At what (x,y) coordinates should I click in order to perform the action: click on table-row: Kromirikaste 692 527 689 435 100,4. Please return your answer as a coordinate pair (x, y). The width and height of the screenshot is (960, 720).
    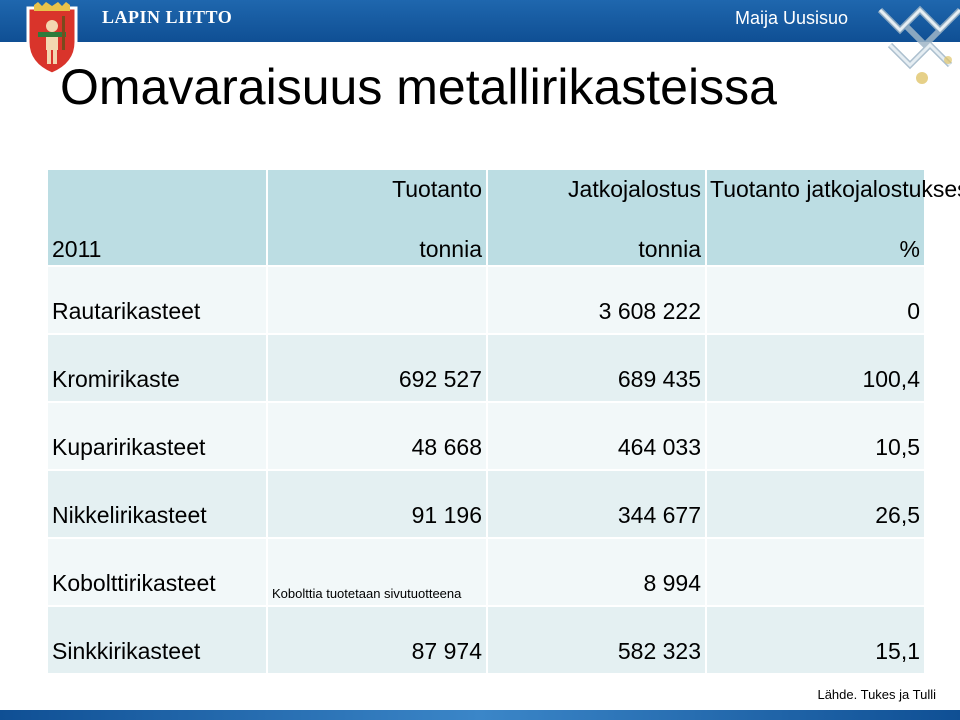
    Looking at the image, I should click on (486, 368).